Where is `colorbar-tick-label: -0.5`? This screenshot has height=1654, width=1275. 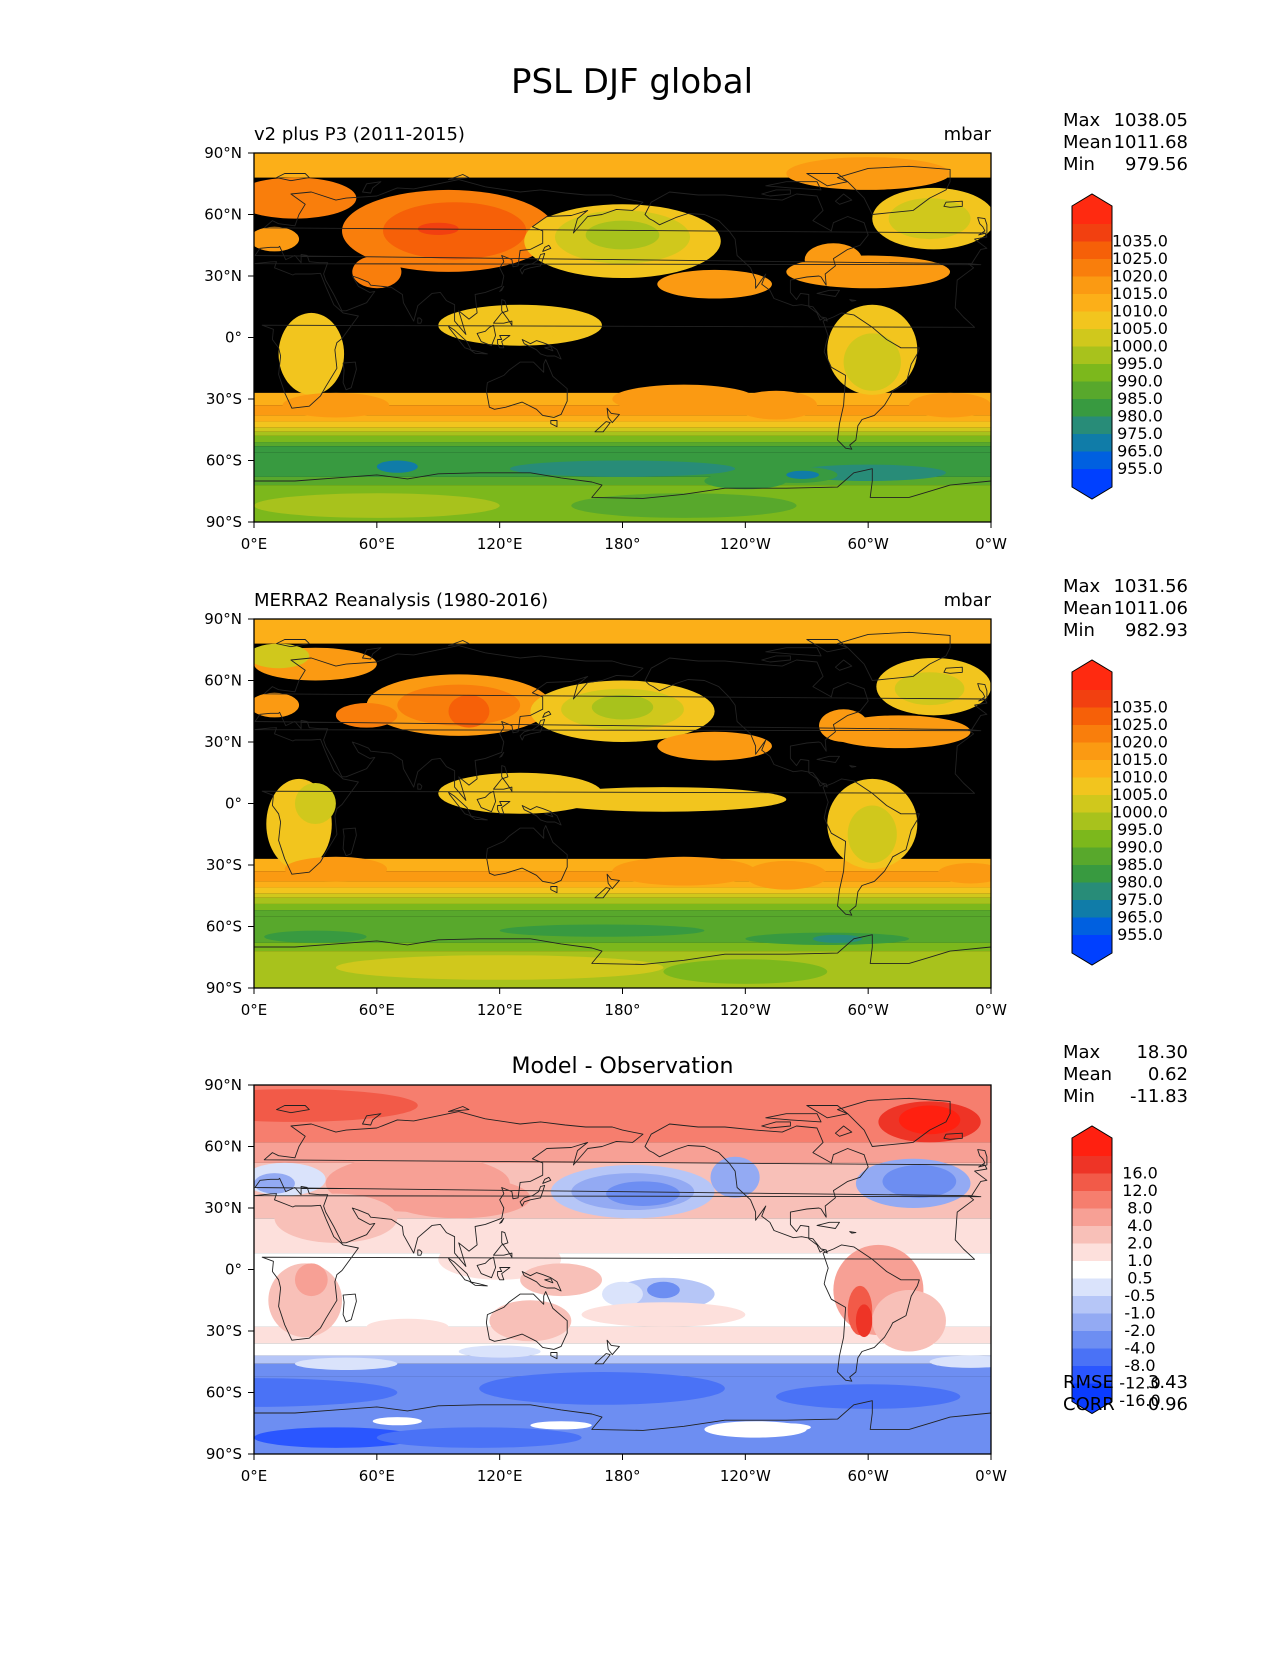
colorbar-tick-label: -0.5 is located at coordinates (1139, 1295).